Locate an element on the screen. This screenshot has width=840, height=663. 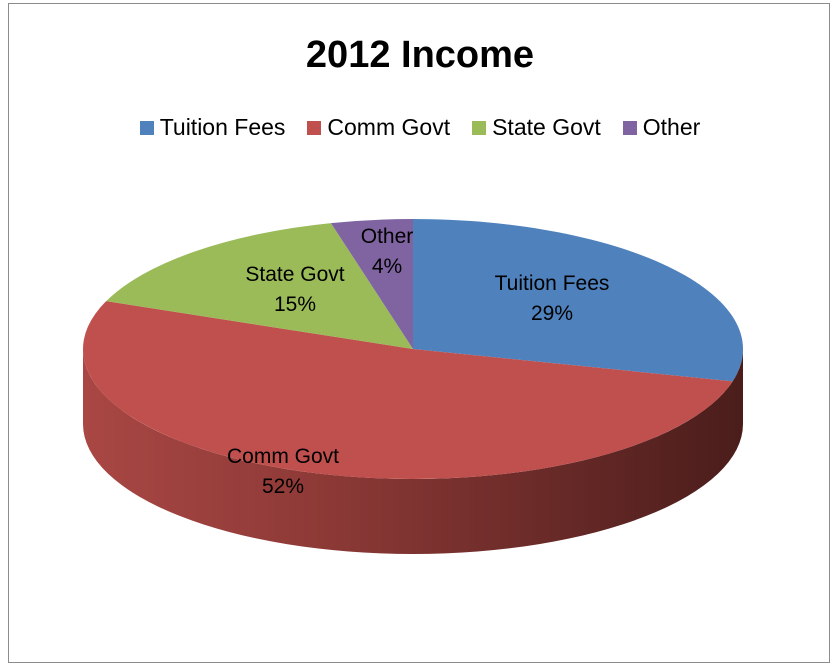
slice-other is located at coordinates (371, 284).